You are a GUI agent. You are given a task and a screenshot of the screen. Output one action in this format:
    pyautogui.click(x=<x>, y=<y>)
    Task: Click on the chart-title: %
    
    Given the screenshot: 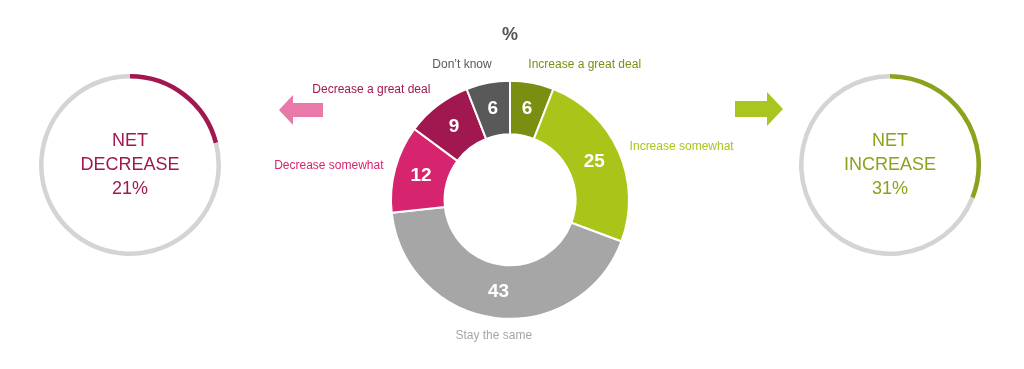 What is the action you would take?
    pyautogui.click(x=510, y=33)
    